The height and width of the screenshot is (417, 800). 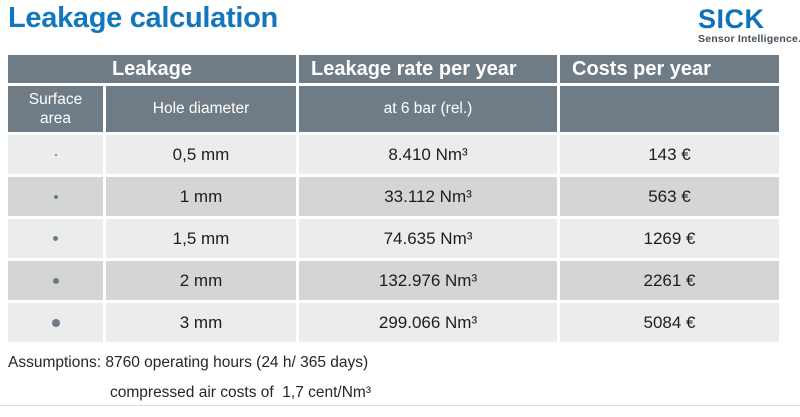 What do you see at coordinates (669, 109) in the screenshot?
I see `subheader-costs-empty` at bounding box center [669, 109].